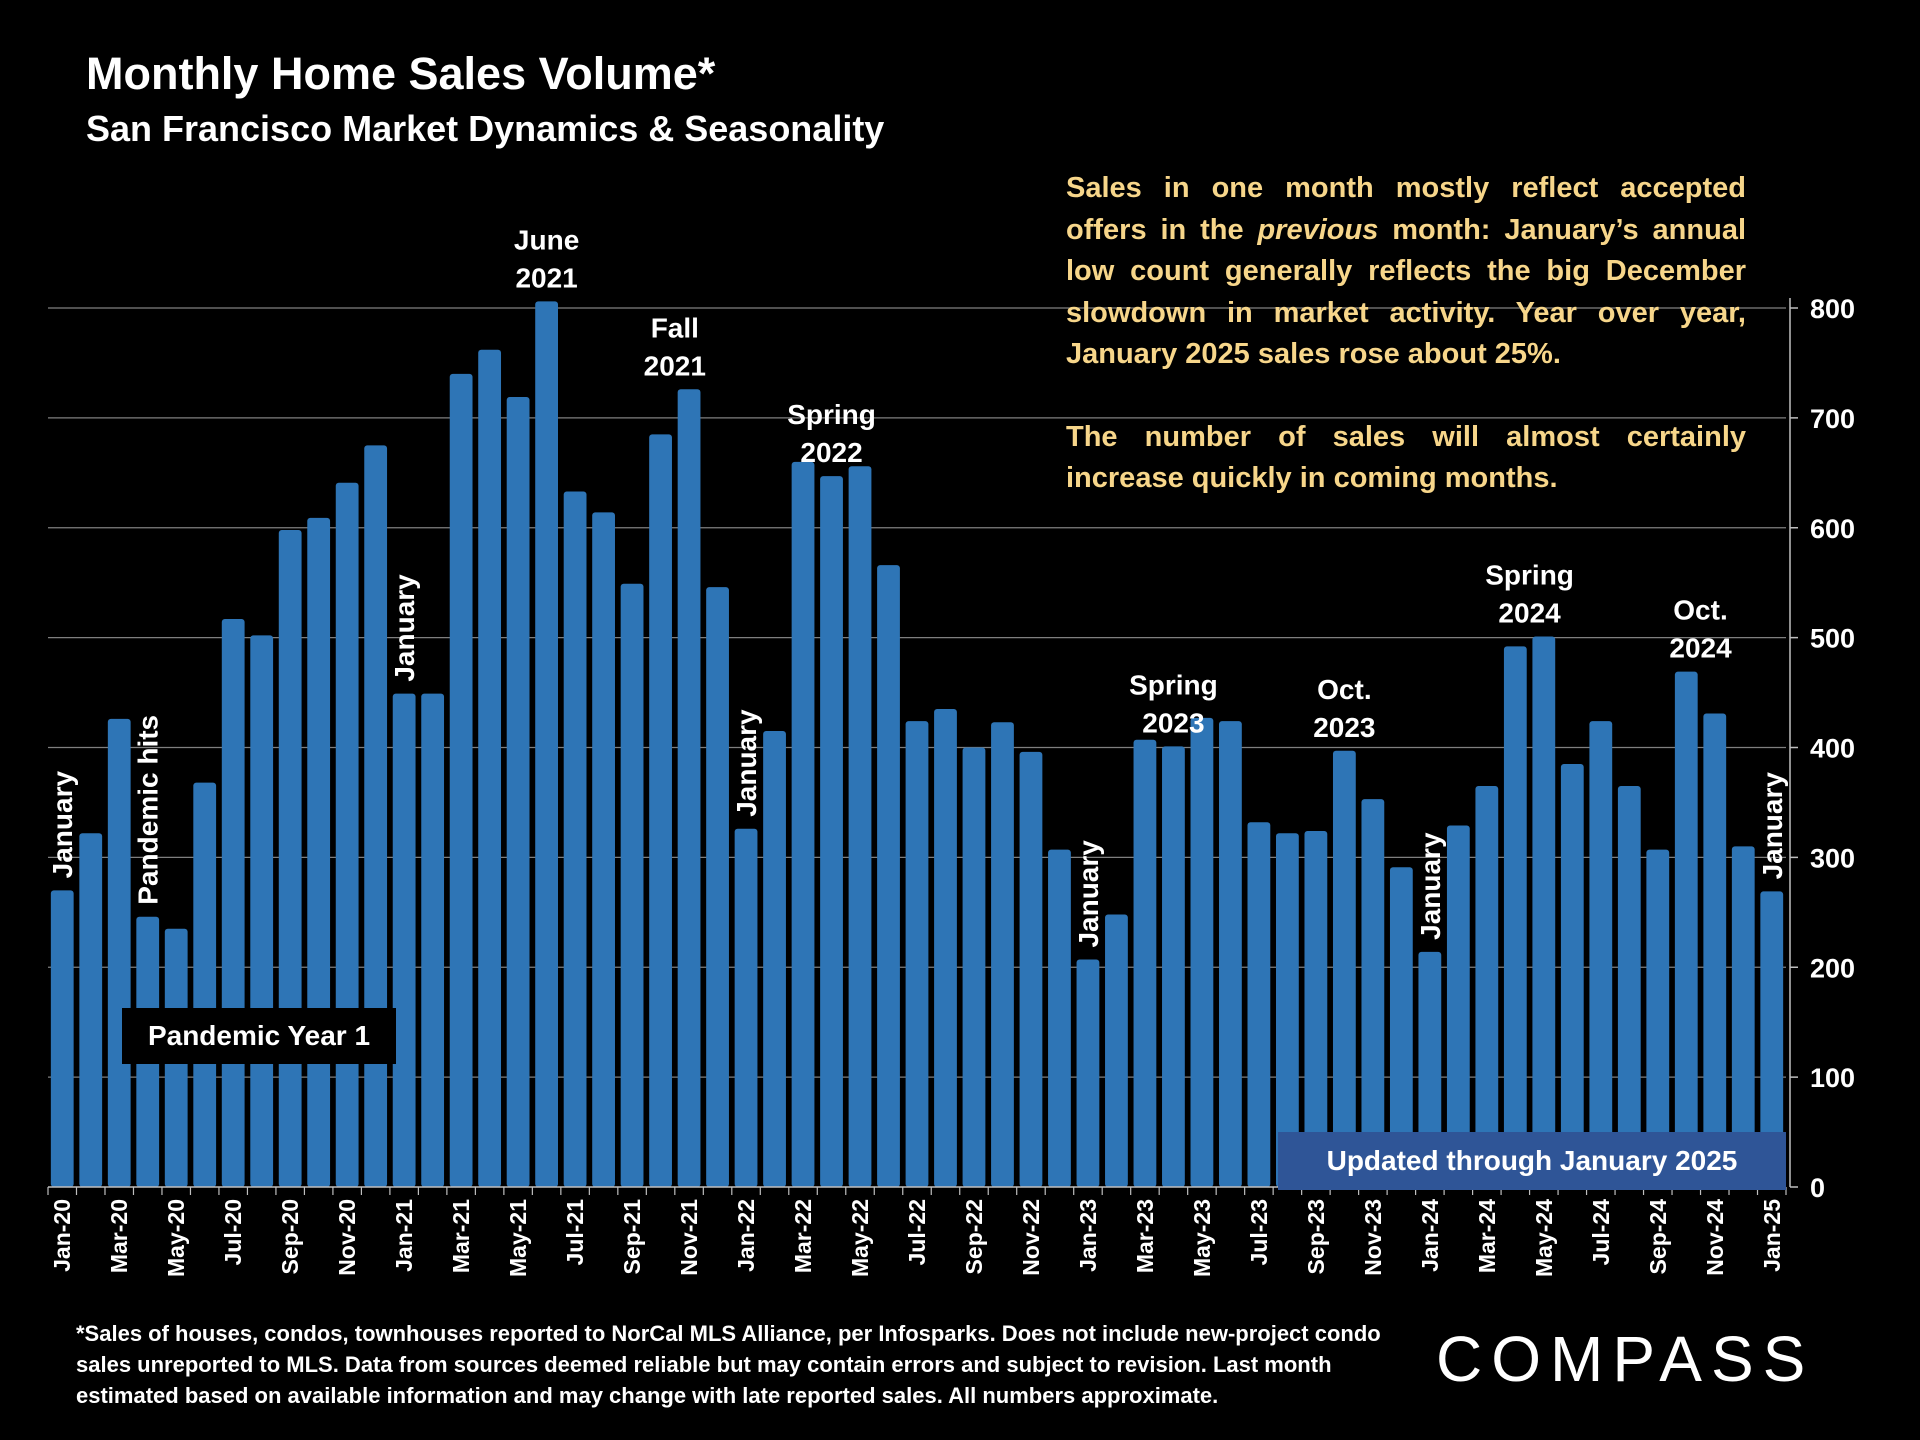 This screenshot has width=1920, height=1440. What do you see at coordinates (347, 1237) in the screenshot?
I see `x-tick-label: Nov-20` at bounding box center [347, 1237].